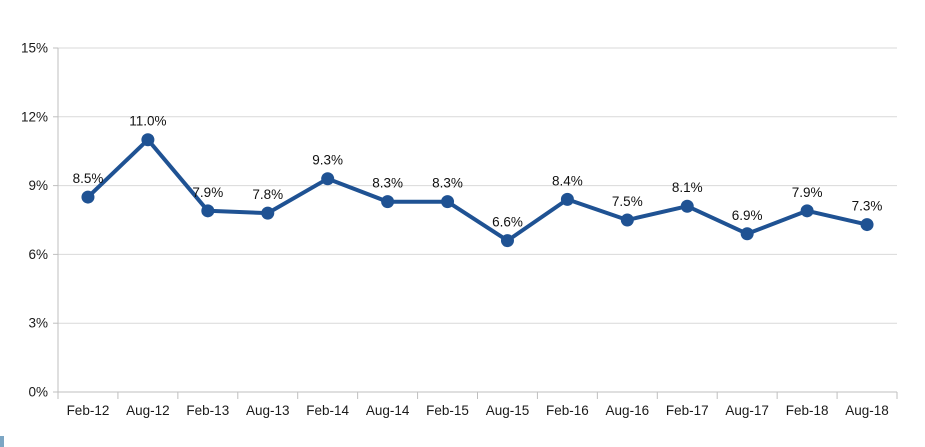  Describe the element at coordinates (88, 178) in the screenshot. I see `data-point-label: 8.5%` at that location.